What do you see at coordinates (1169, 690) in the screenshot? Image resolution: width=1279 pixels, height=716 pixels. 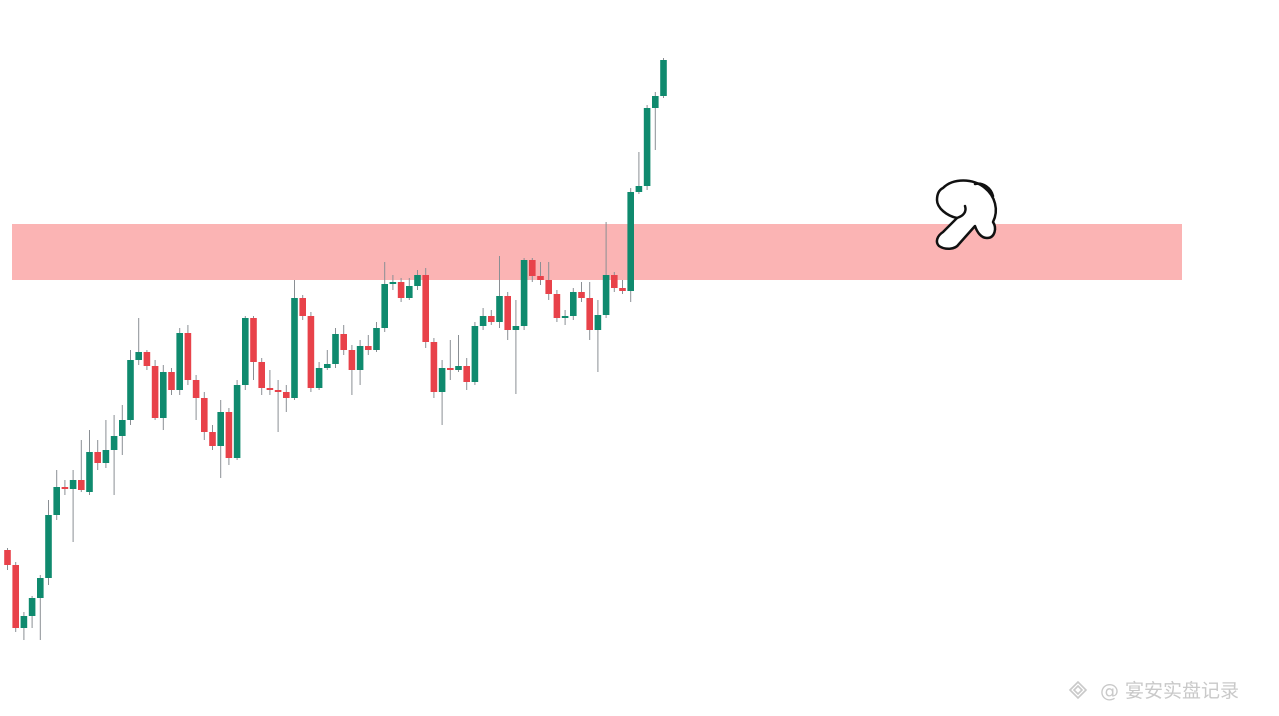 I see `watermark-text: @ 宴安实盘记录` at bounding box center [1169, 690].